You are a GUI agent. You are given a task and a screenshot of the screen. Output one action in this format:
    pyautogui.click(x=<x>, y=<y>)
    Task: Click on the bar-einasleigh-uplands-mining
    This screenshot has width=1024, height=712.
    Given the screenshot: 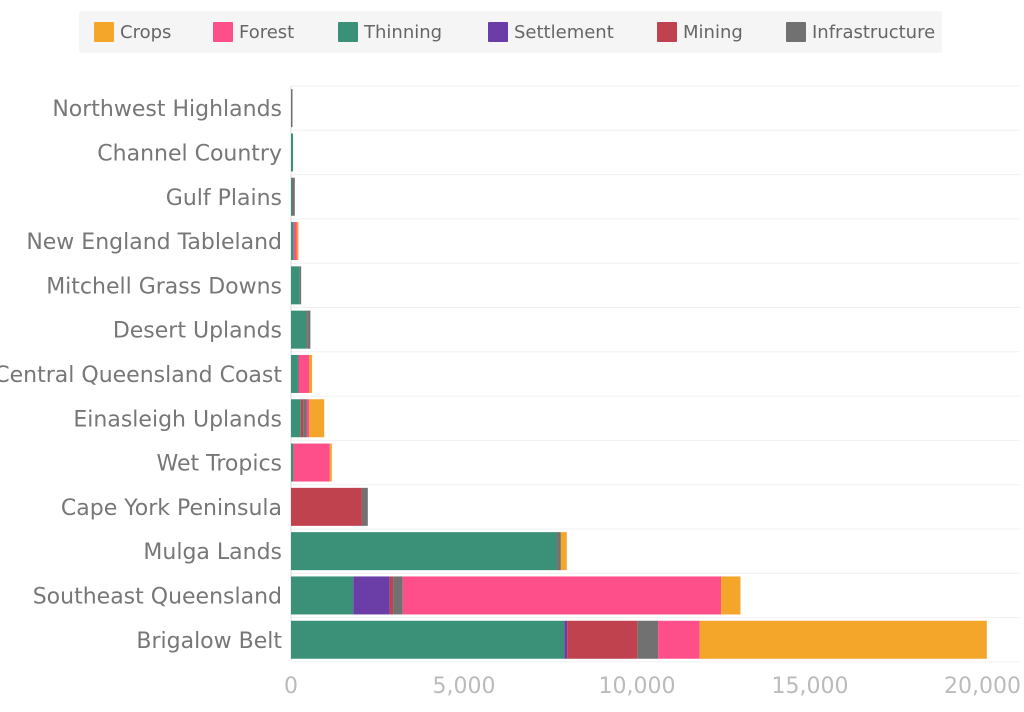 What is the action you would take?
    pyautogui.click(x=302, y=418)
    